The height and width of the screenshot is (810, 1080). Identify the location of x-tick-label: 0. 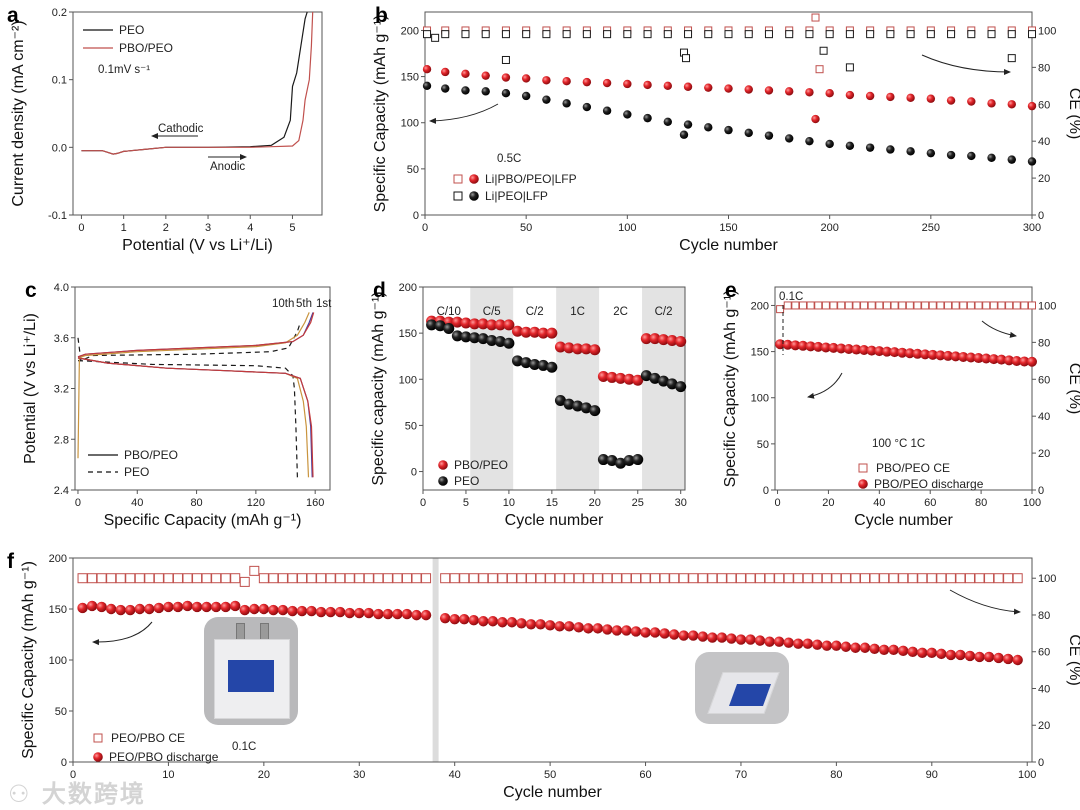
(425, 228).